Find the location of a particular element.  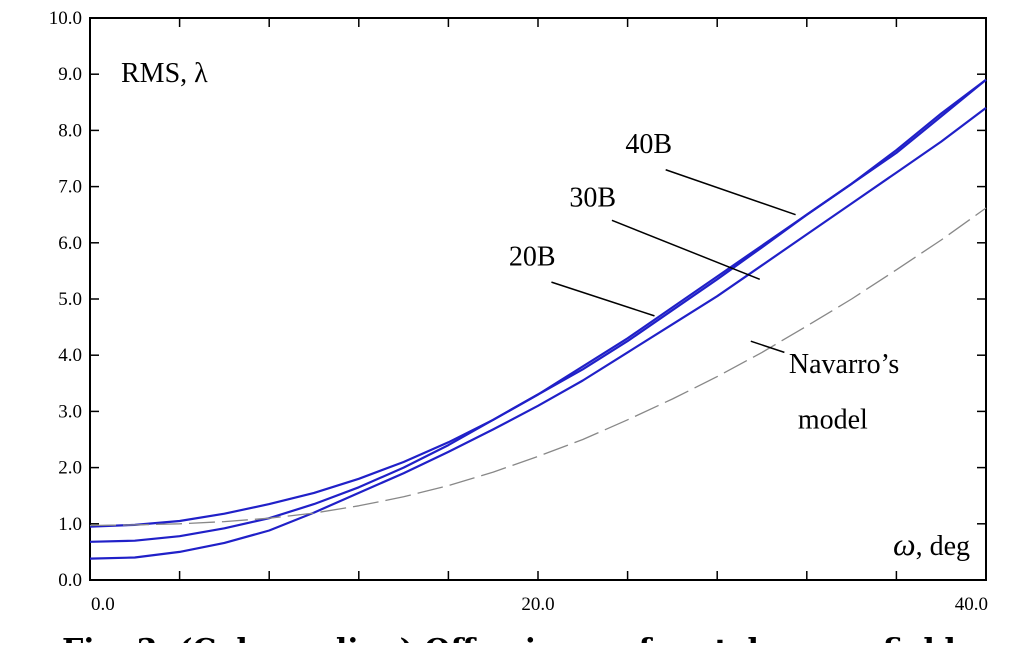

y-tick-label: 2.0 is located at coordinates (70, 468).